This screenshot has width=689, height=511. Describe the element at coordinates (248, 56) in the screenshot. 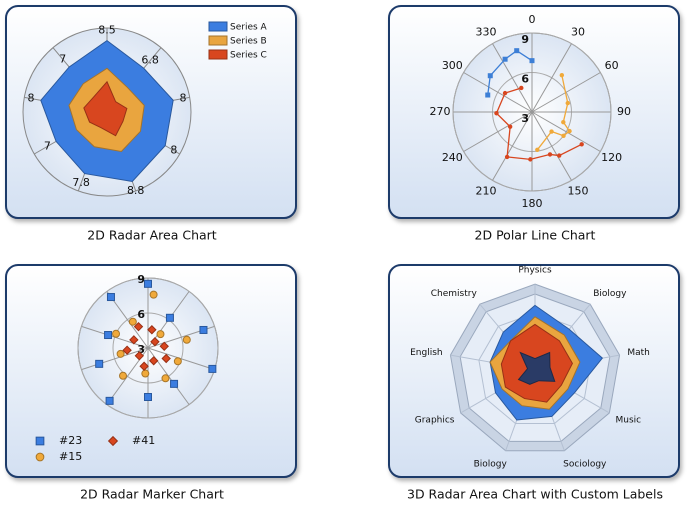

I see `legend-label: Series C` at that location.